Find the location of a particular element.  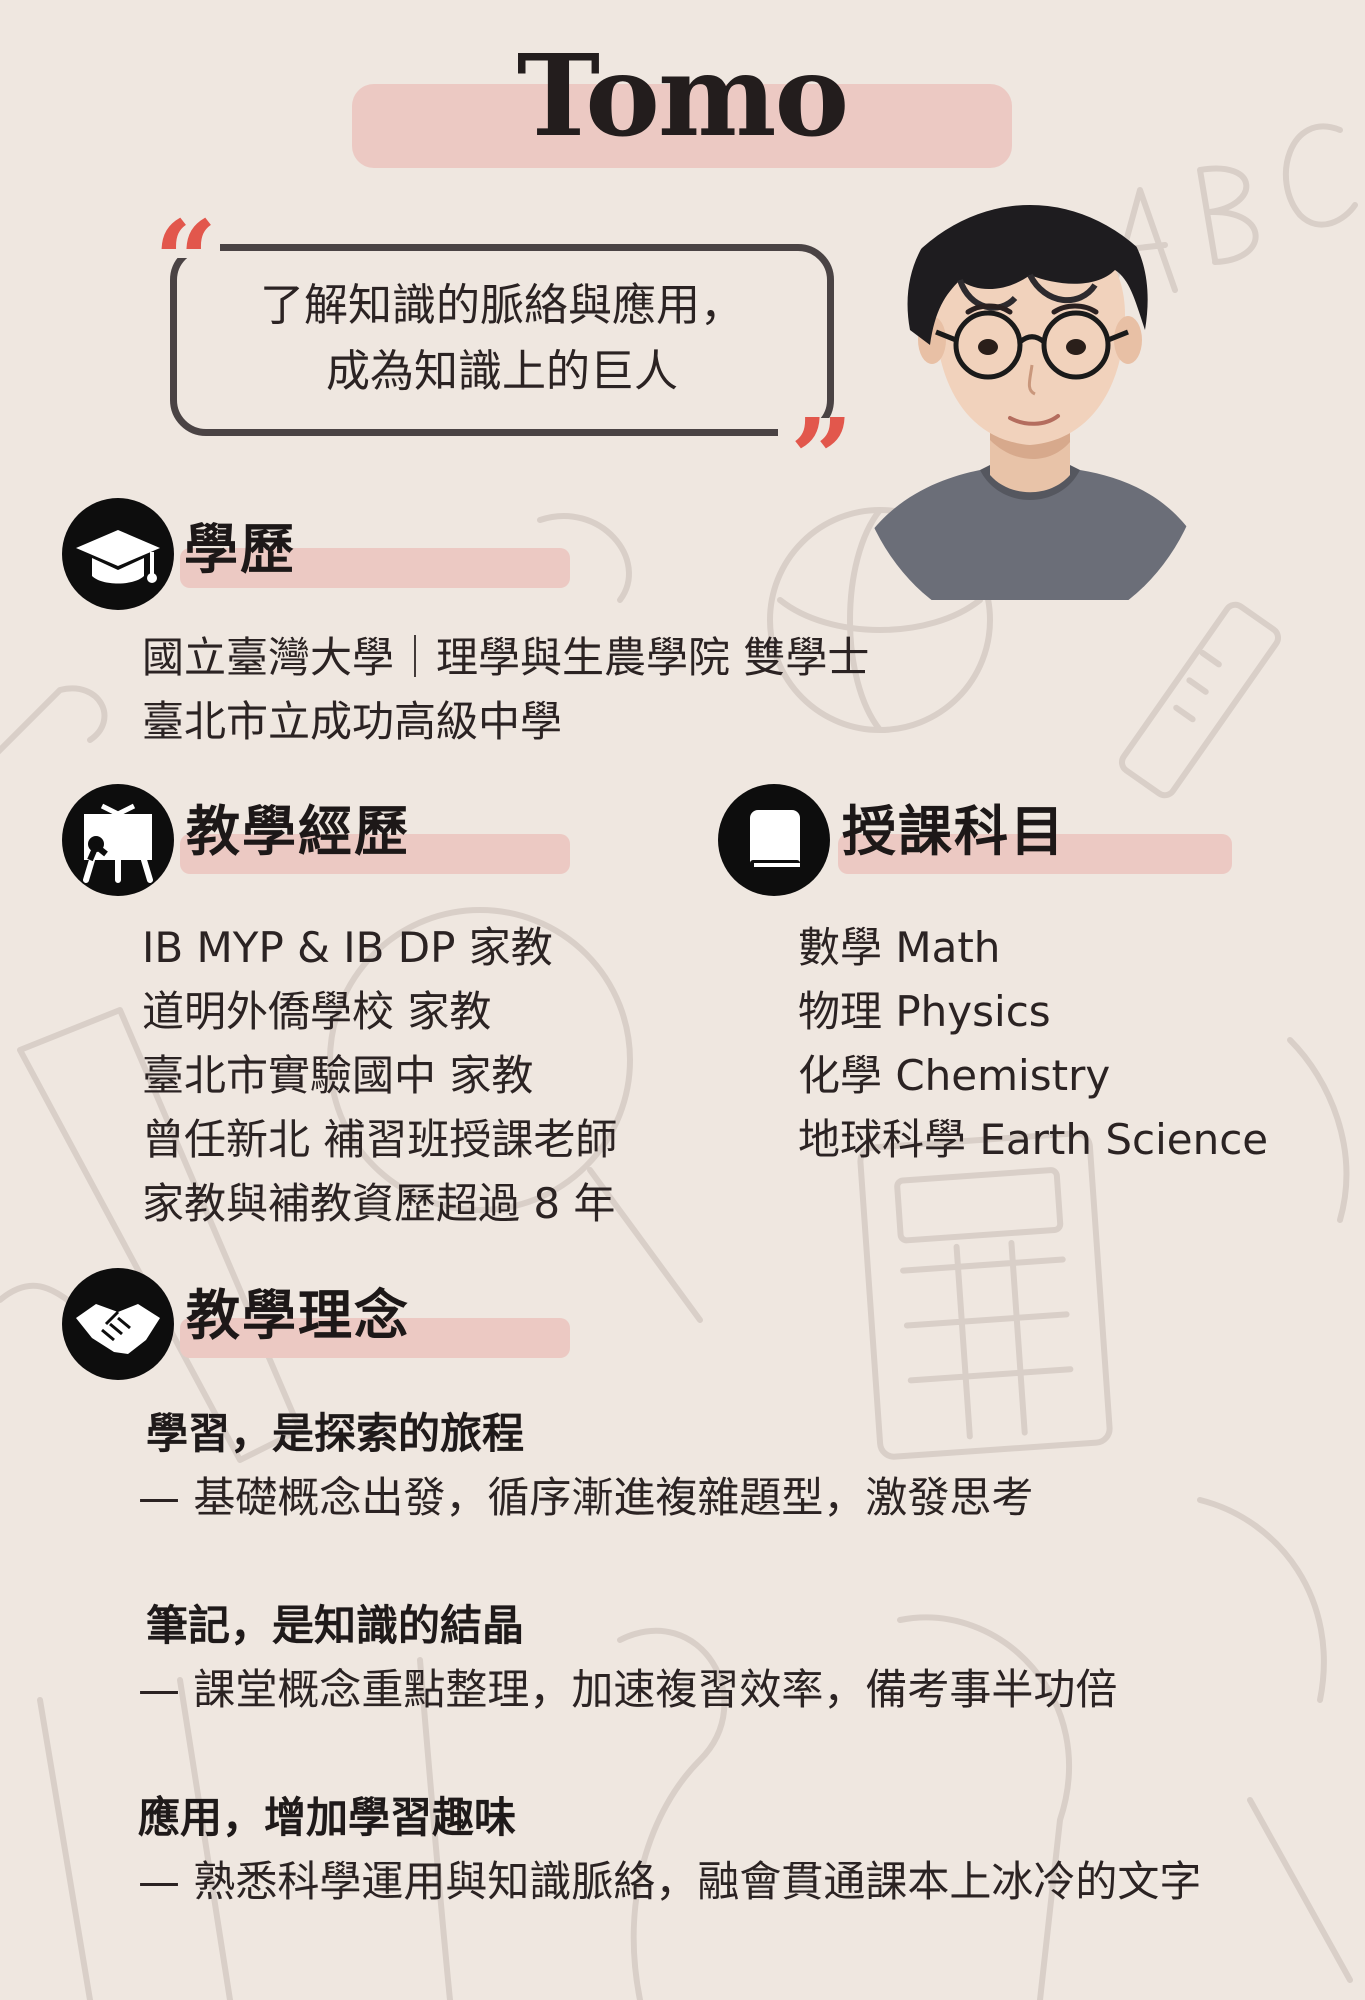

philosophy-title: 教學理念 is located at coordinates (298, 1315).